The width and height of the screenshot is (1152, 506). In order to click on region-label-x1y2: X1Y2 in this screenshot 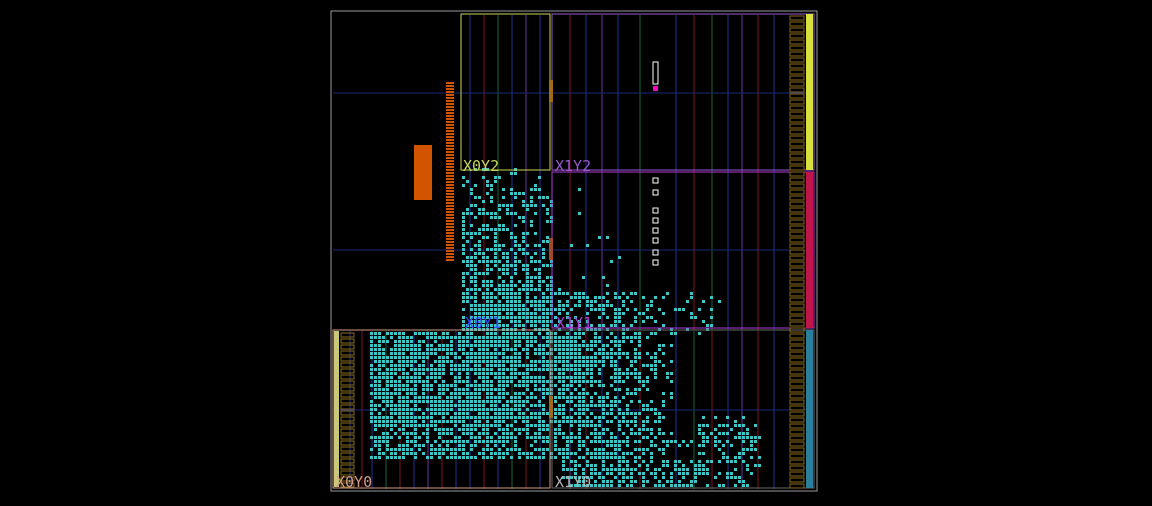, I will do `click(573, 166)`.